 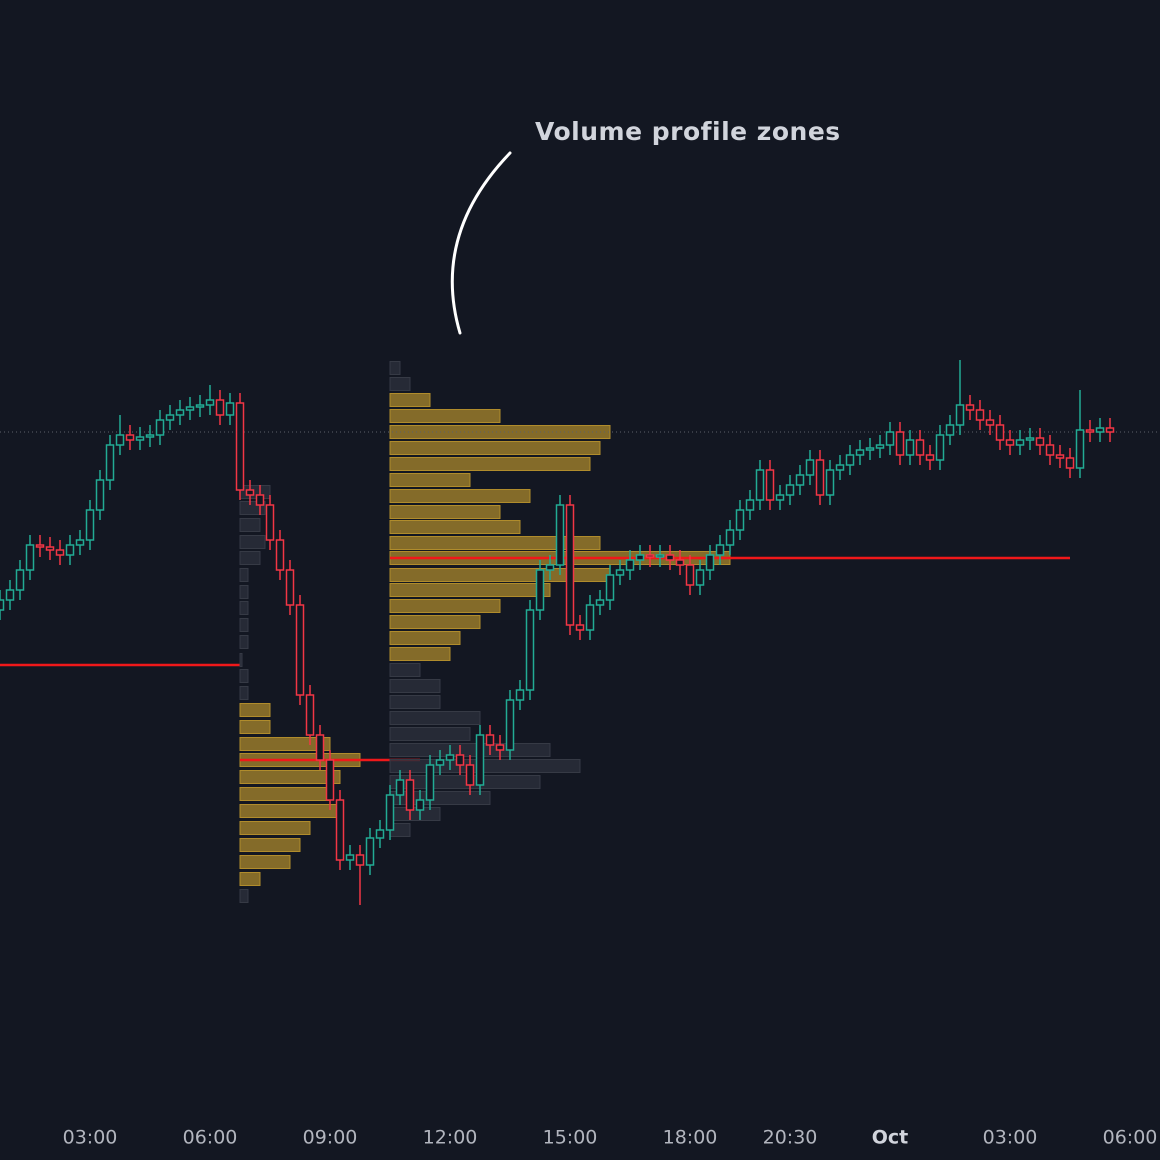 I want to click on x-tick-label: 15:00, so click(x=570, y=1138).